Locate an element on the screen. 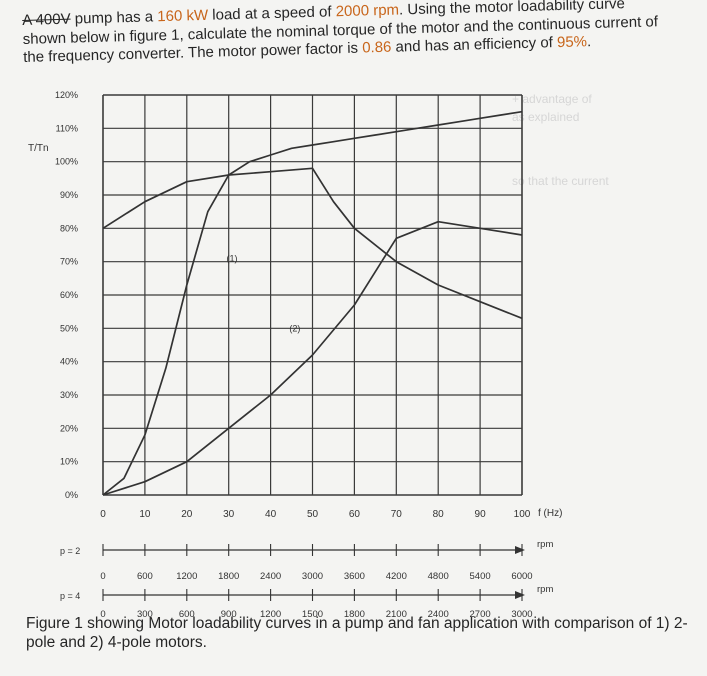 The image size is (707, 676). x-tick-label: 30 is located at coordinates (229, 514).